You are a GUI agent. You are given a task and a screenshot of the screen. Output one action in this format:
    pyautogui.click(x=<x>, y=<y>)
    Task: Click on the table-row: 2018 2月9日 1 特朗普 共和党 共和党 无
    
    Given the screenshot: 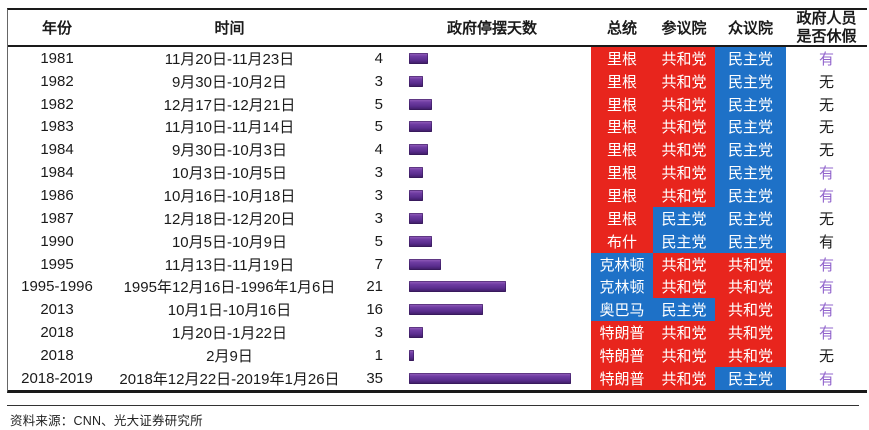 What is the action you would take?
    pyautogui.click(x=437, y=355)
    